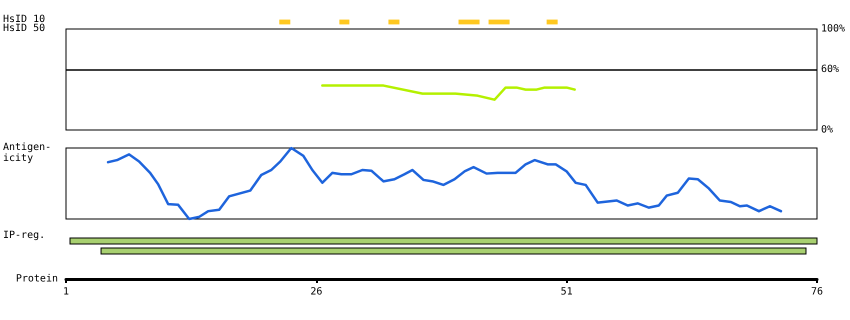  I want to click on line-series, so click(448, 92).